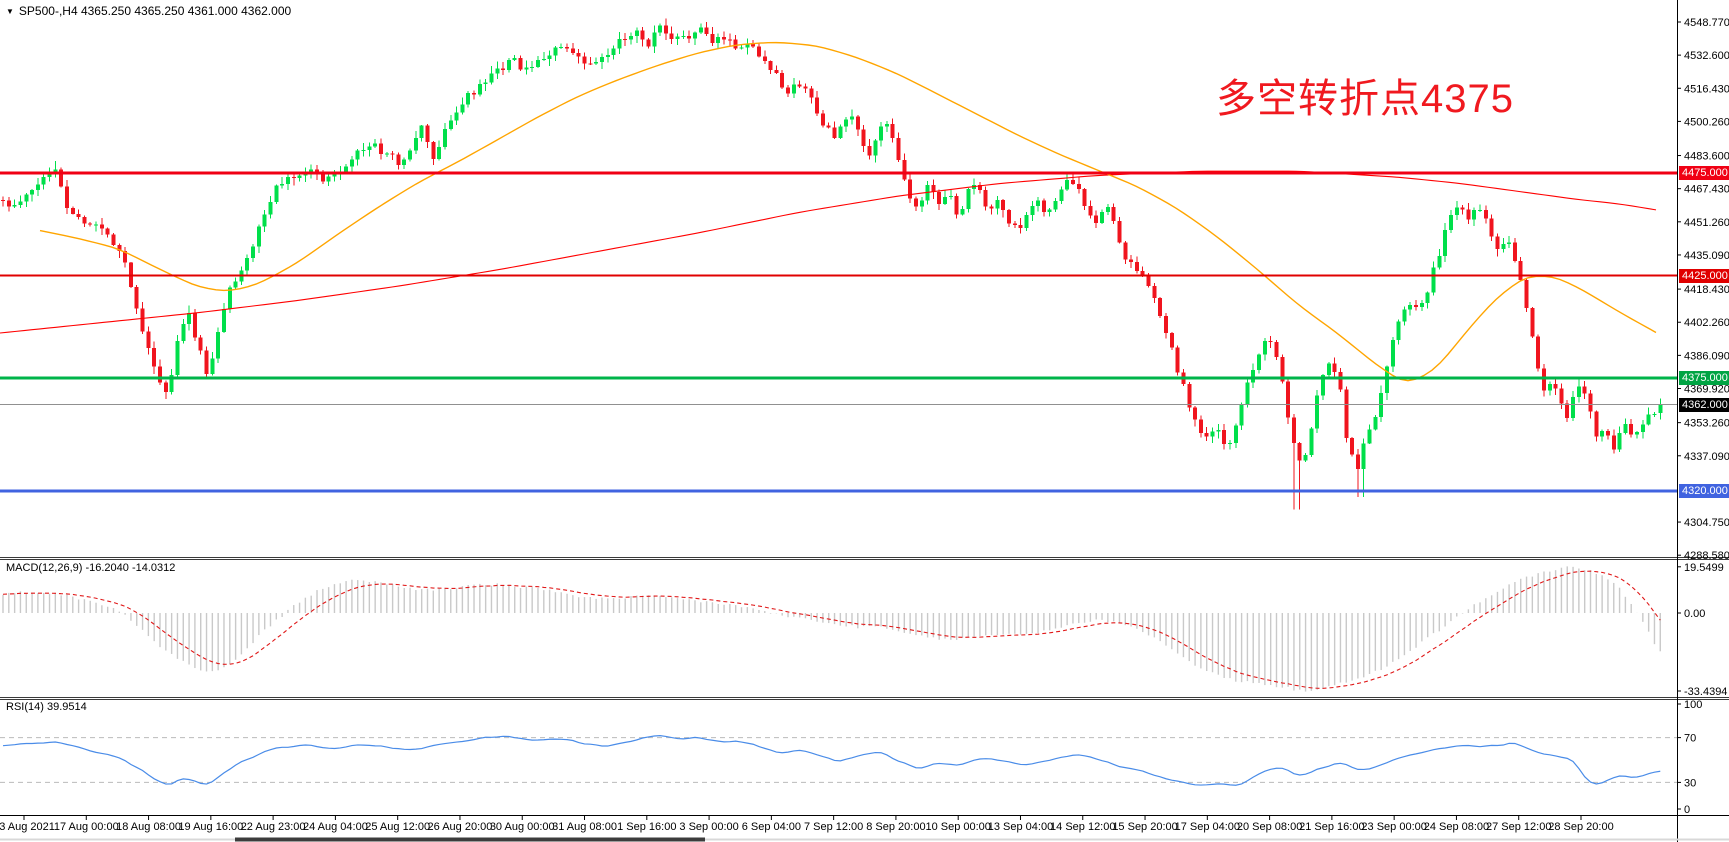 The image size is (1729, 842). Describe the element at coordinates (1706, 190) in the screenshot. I see `svg-text: 4467.430` at that location.